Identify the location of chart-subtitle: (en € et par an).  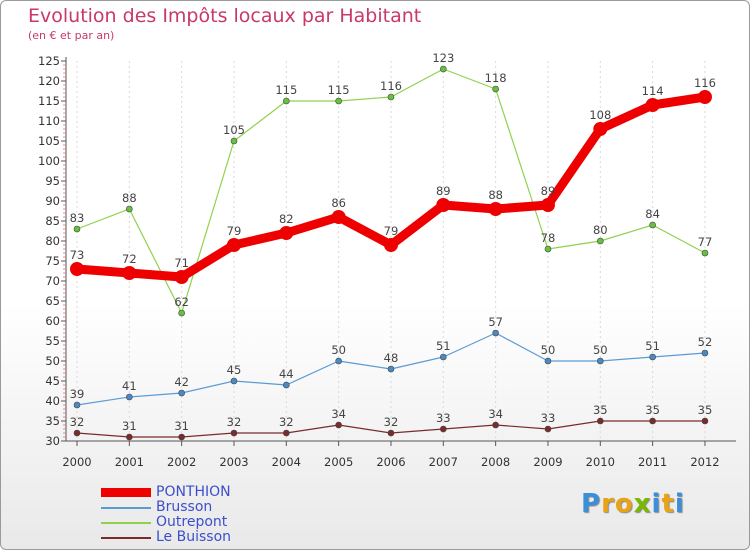
(71, 35).